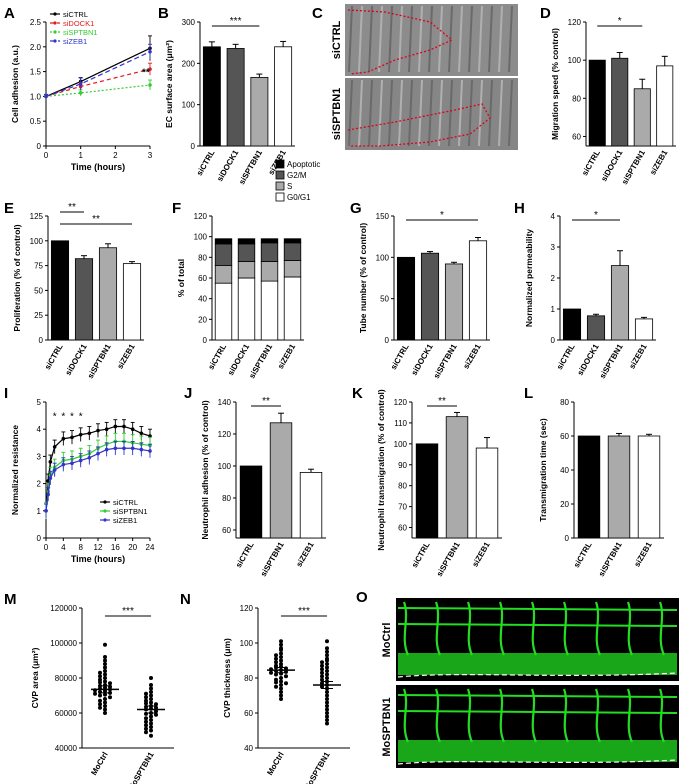 Image resolution: width=685 pixels, height=784 pixels. I want to click on panel-label-j: J, so click(188, 393).